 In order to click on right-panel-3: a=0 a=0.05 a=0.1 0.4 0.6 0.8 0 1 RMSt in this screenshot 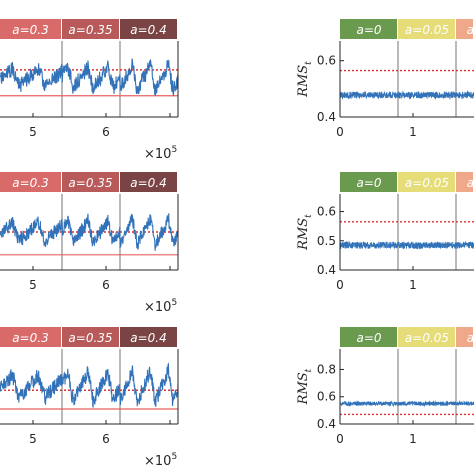, I will do `click(385, 386)`.